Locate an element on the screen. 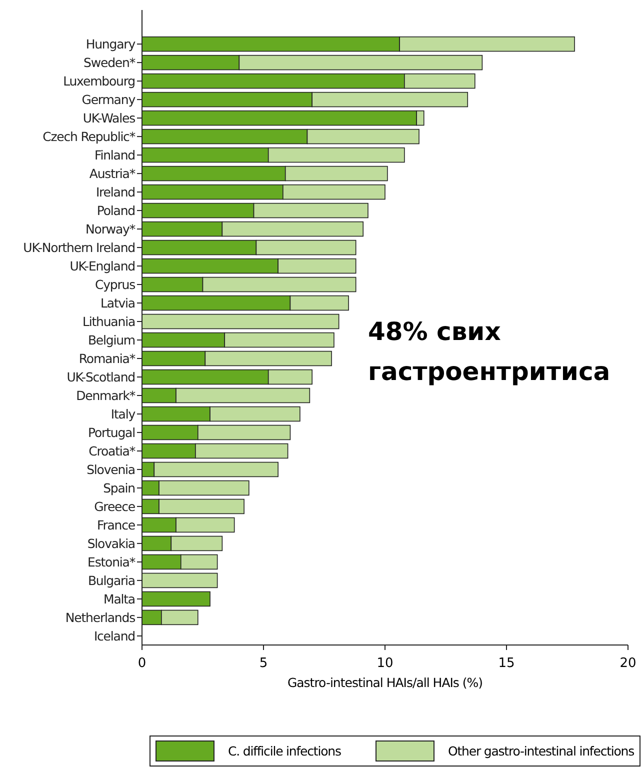 The height and width of the screenshot is (767, 644). y-tick-label: Czech Republic* is located at coordinates (89, 136).